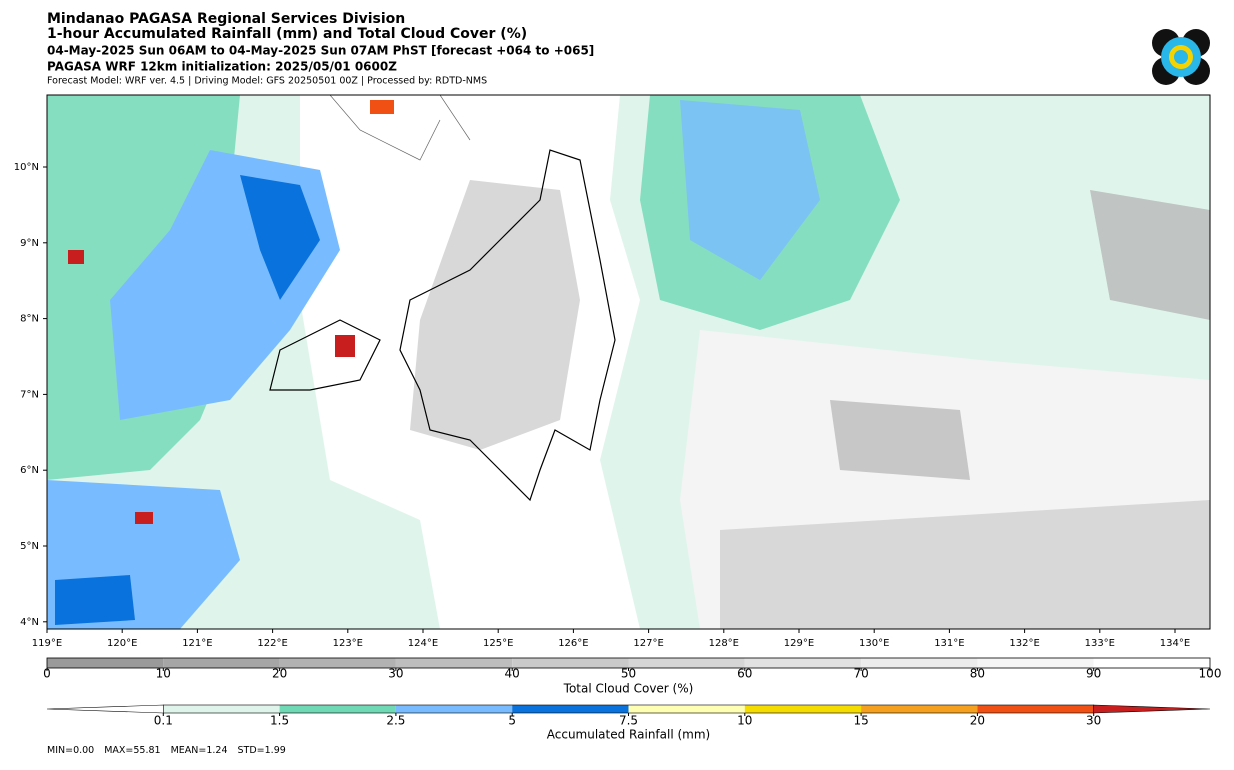 The image size is (1234, 770). I want to click on rain-tick-label: 7.5, so click(628, 721).